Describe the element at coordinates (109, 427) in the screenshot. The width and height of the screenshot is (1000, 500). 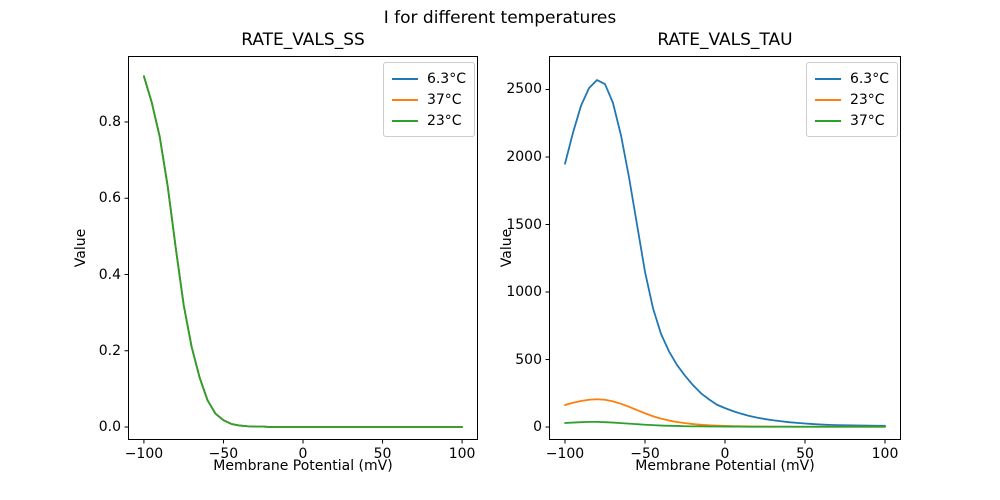
I see `y-tick-label: 0.0` at that location.